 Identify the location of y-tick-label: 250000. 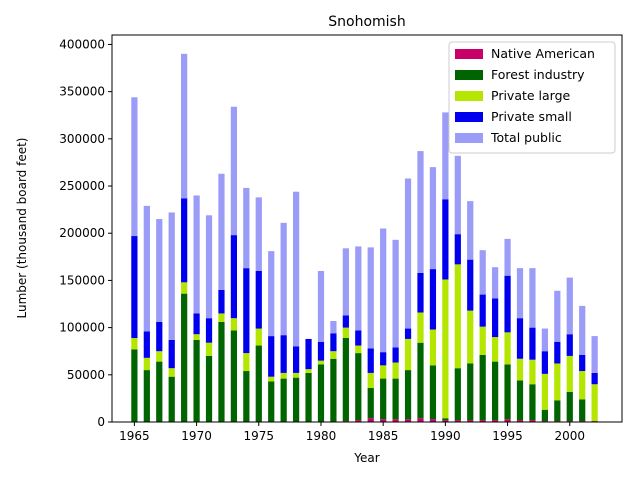
(82, 186).